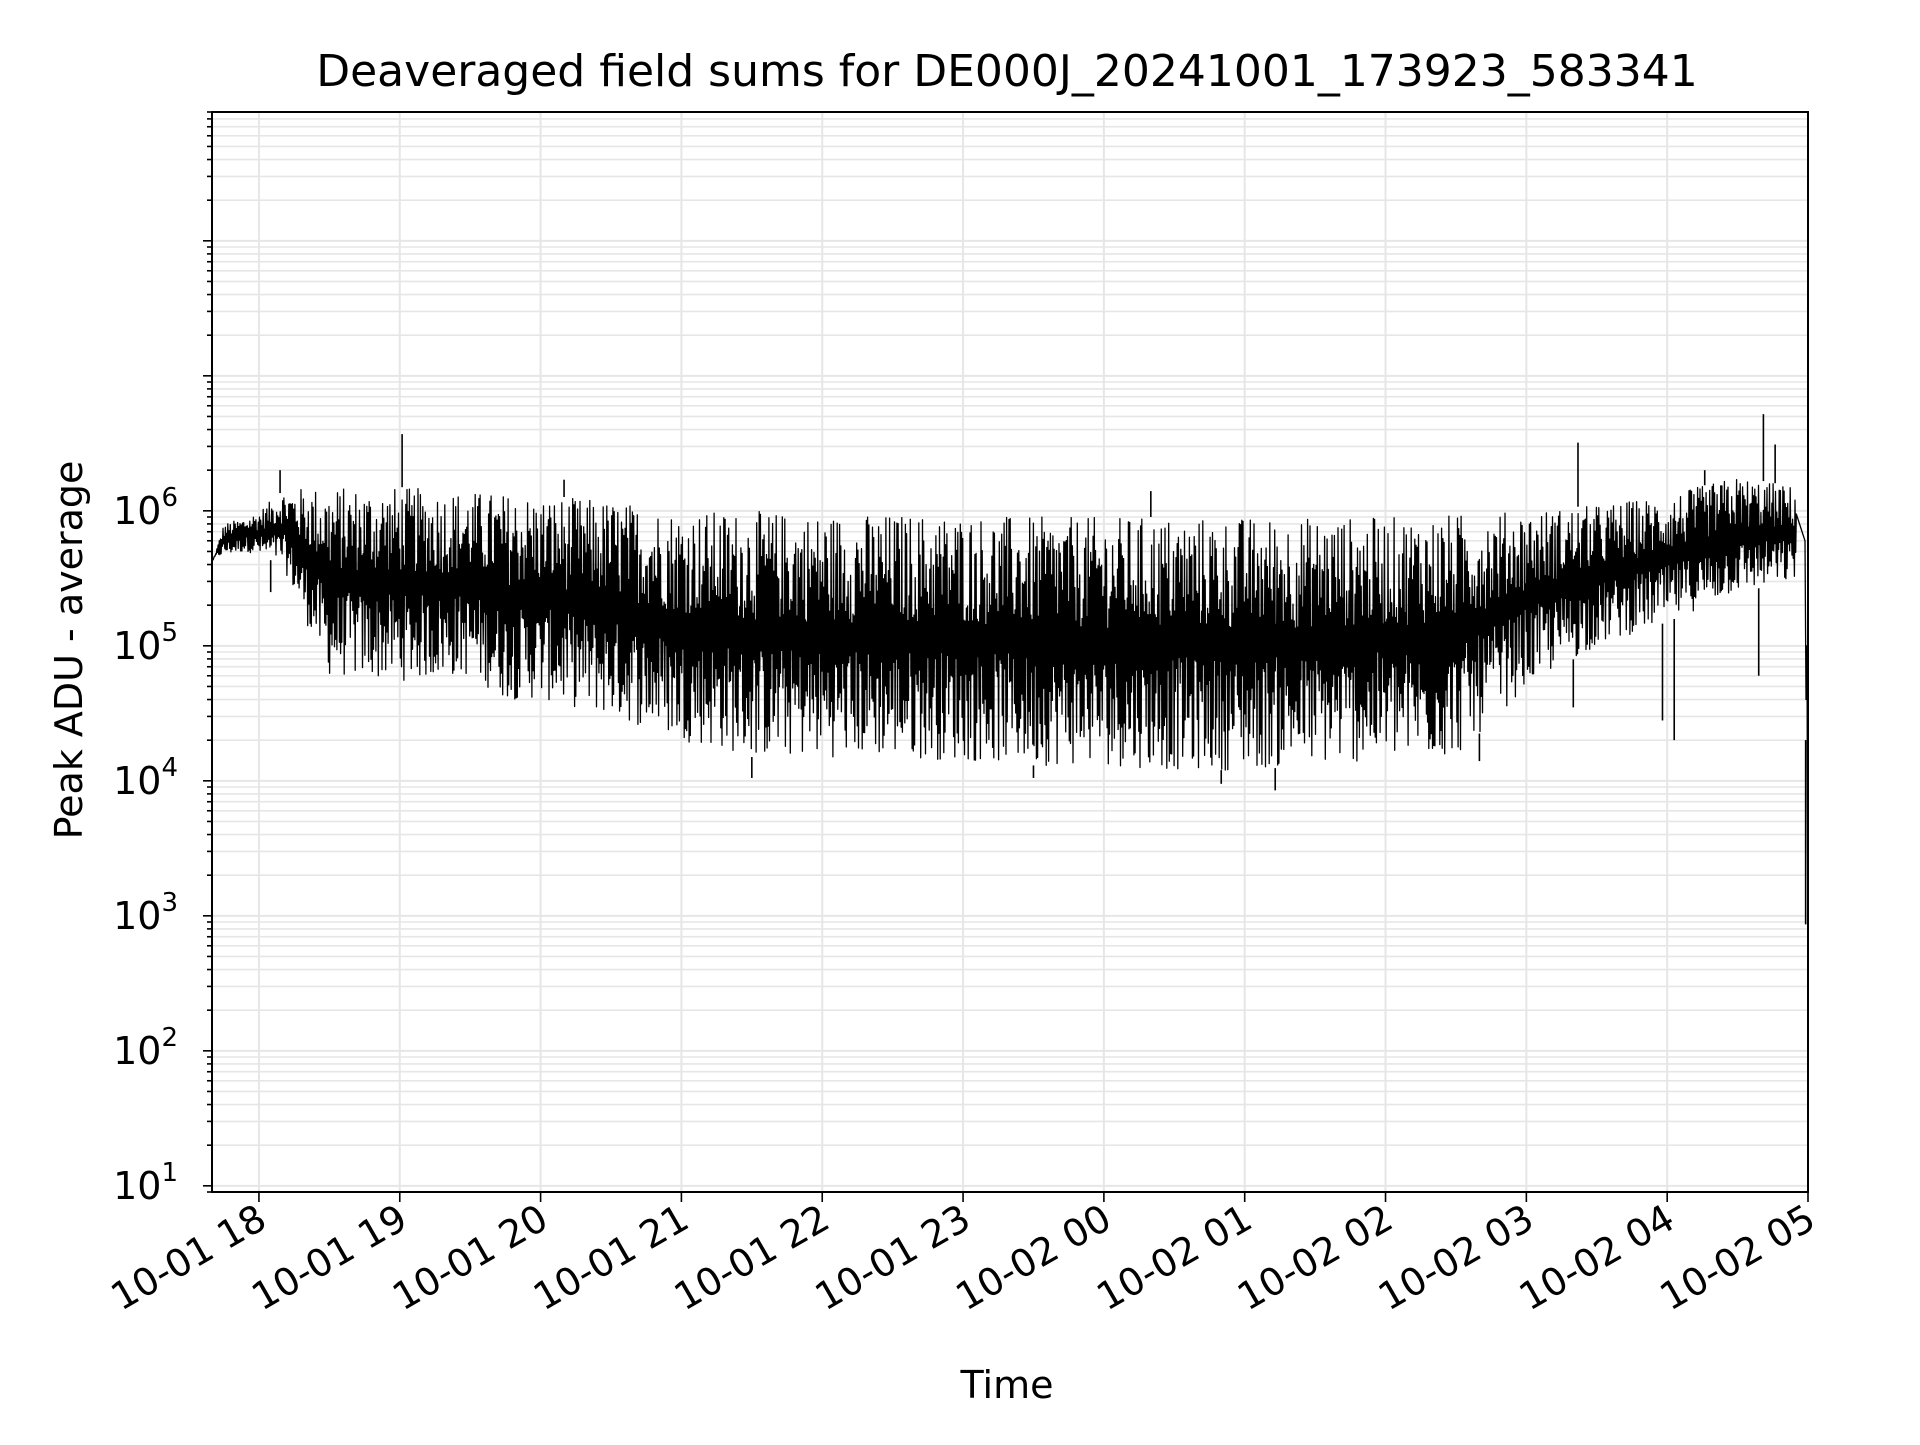 This screenshot has height=1445, width=1920. I want to click on y-tick-label: 10³, so click(145, 913).